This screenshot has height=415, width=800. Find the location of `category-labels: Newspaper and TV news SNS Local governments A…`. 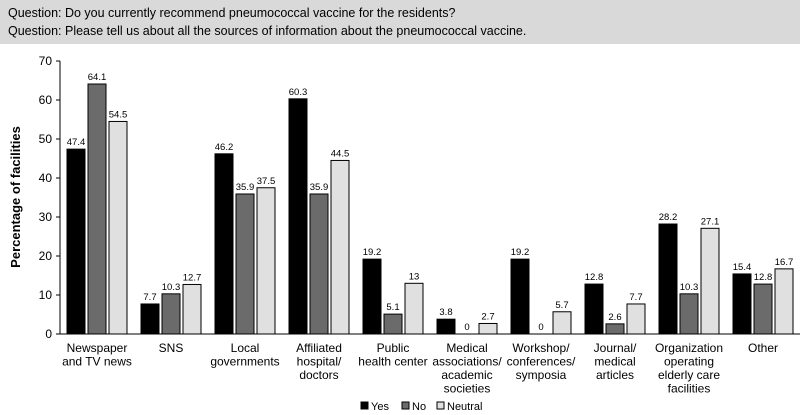

category-labels: Newspaper and TV news SNS Local governments A… is located at coordinates (420, 368).